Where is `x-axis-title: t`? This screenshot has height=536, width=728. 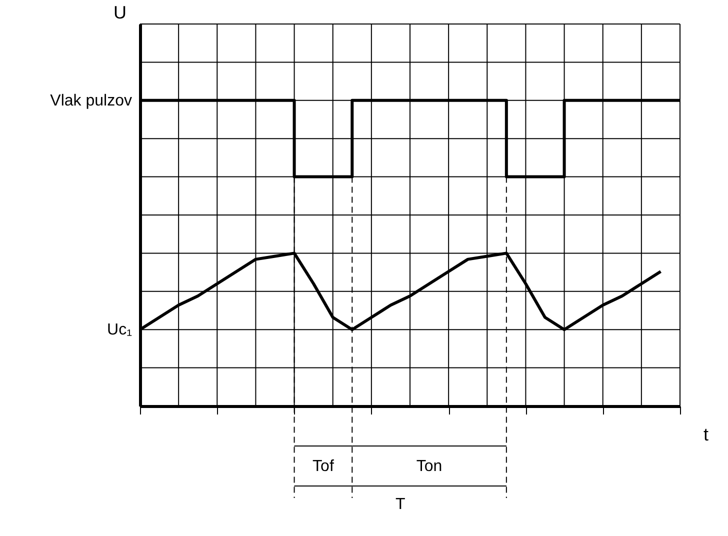
x-axis-title: t is located at coordinates (705, 434).